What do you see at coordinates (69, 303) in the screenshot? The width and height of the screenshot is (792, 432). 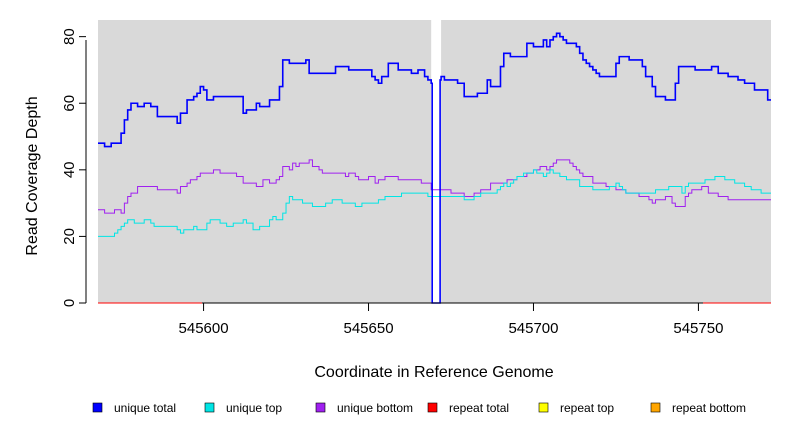 I see `y-tick-label: 0` at bounding box center [69, 303].